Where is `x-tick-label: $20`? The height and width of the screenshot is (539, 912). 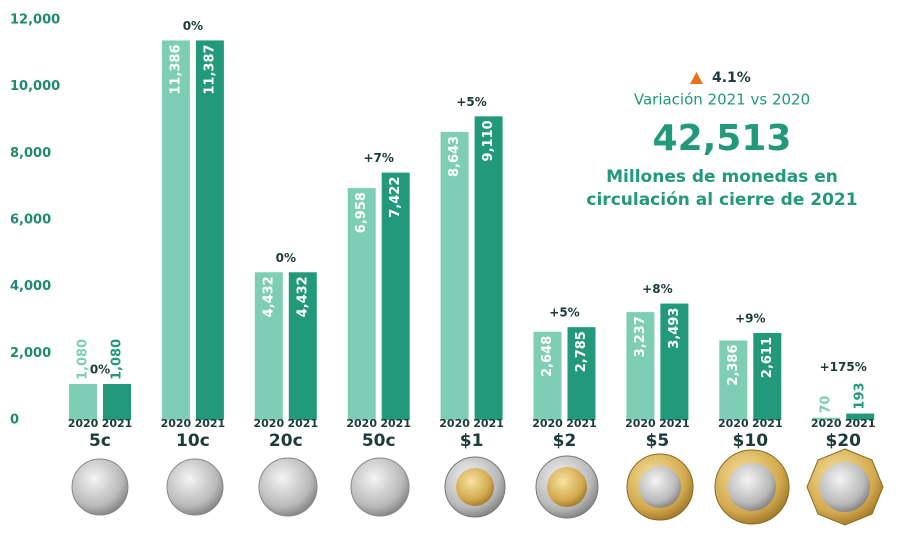 x-tick-label: $20 is located at coordinates (843, 441).